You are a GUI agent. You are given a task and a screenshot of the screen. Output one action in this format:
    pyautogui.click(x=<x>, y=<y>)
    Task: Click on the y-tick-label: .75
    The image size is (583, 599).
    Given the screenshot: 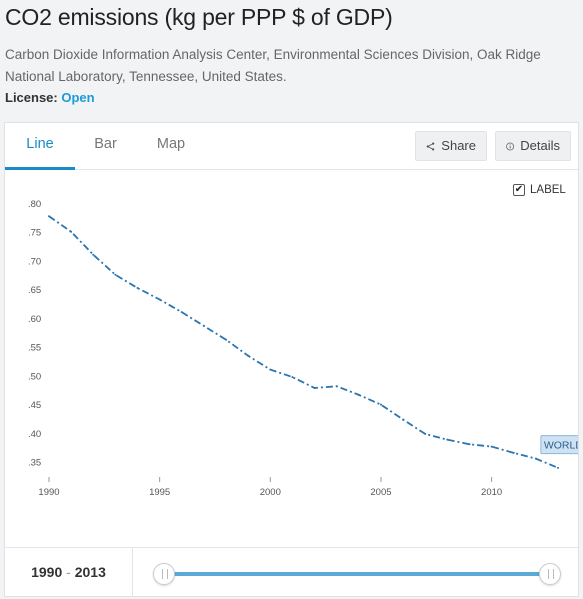 What is the action you would take?
    pyautogui.click(x=34, y=233)
    